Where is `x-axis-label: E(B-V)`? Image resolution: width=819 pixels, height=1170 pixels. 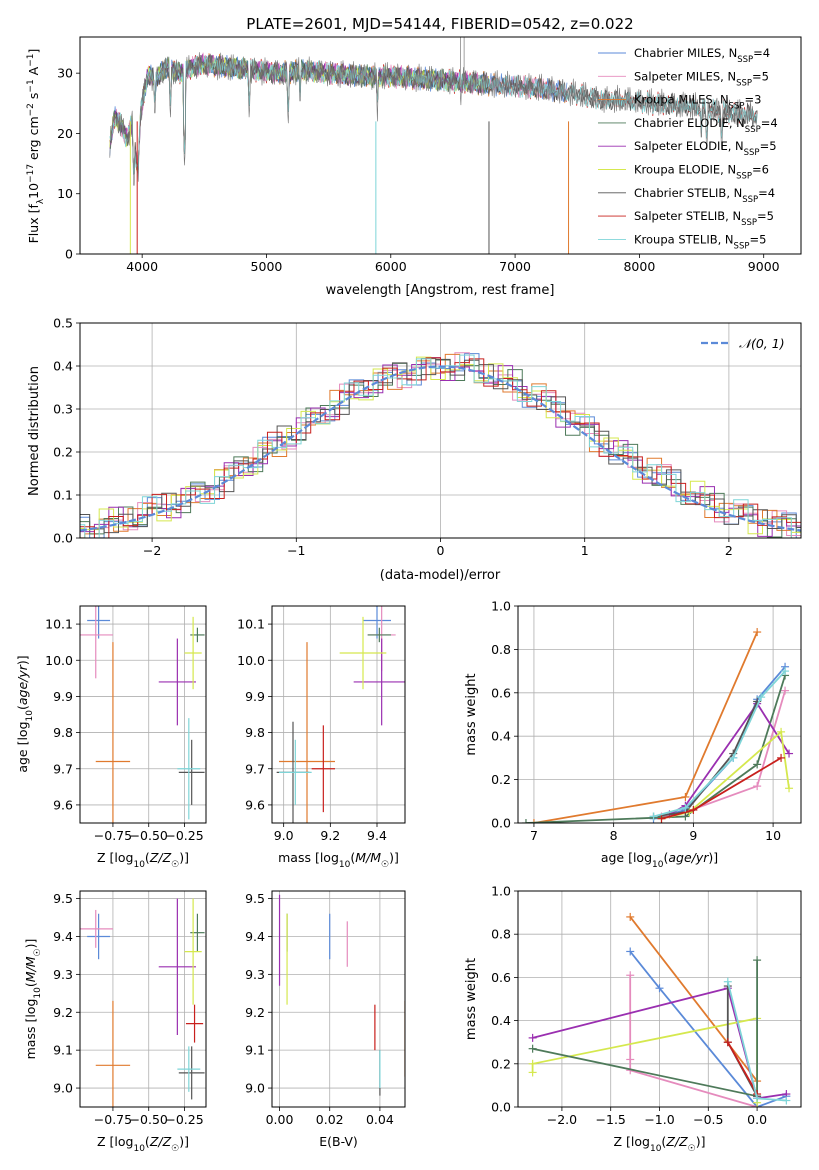
x-axis-label: E(B-V) is located at coordinates (338, 1141).